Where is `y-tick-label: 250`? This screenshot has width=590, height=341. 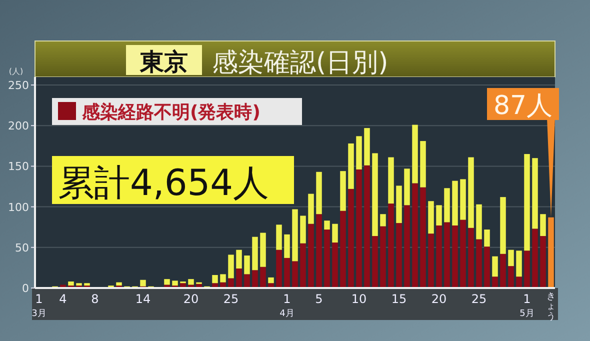 y-tick-label: 250 is located at coordinates (18, 85).